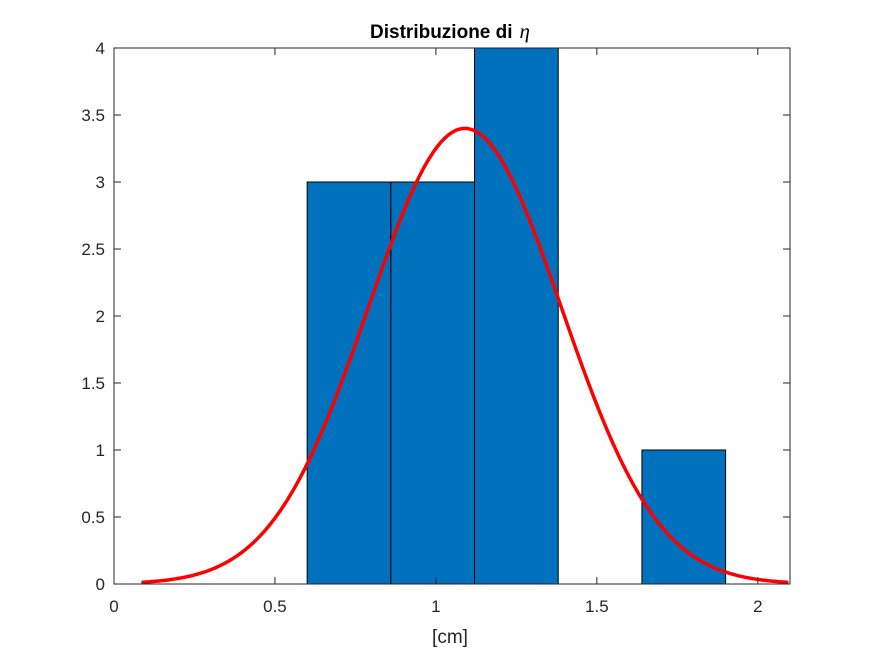 This screenshot has width=875, height=656. Describe the element at coordinates (100, 182) in the screenshot. I see `y-tick-label-6: 3` at that location.